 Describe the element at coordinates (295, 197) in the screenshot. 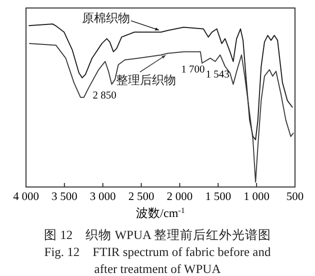

I see `x-tick-label: 500` at that location.